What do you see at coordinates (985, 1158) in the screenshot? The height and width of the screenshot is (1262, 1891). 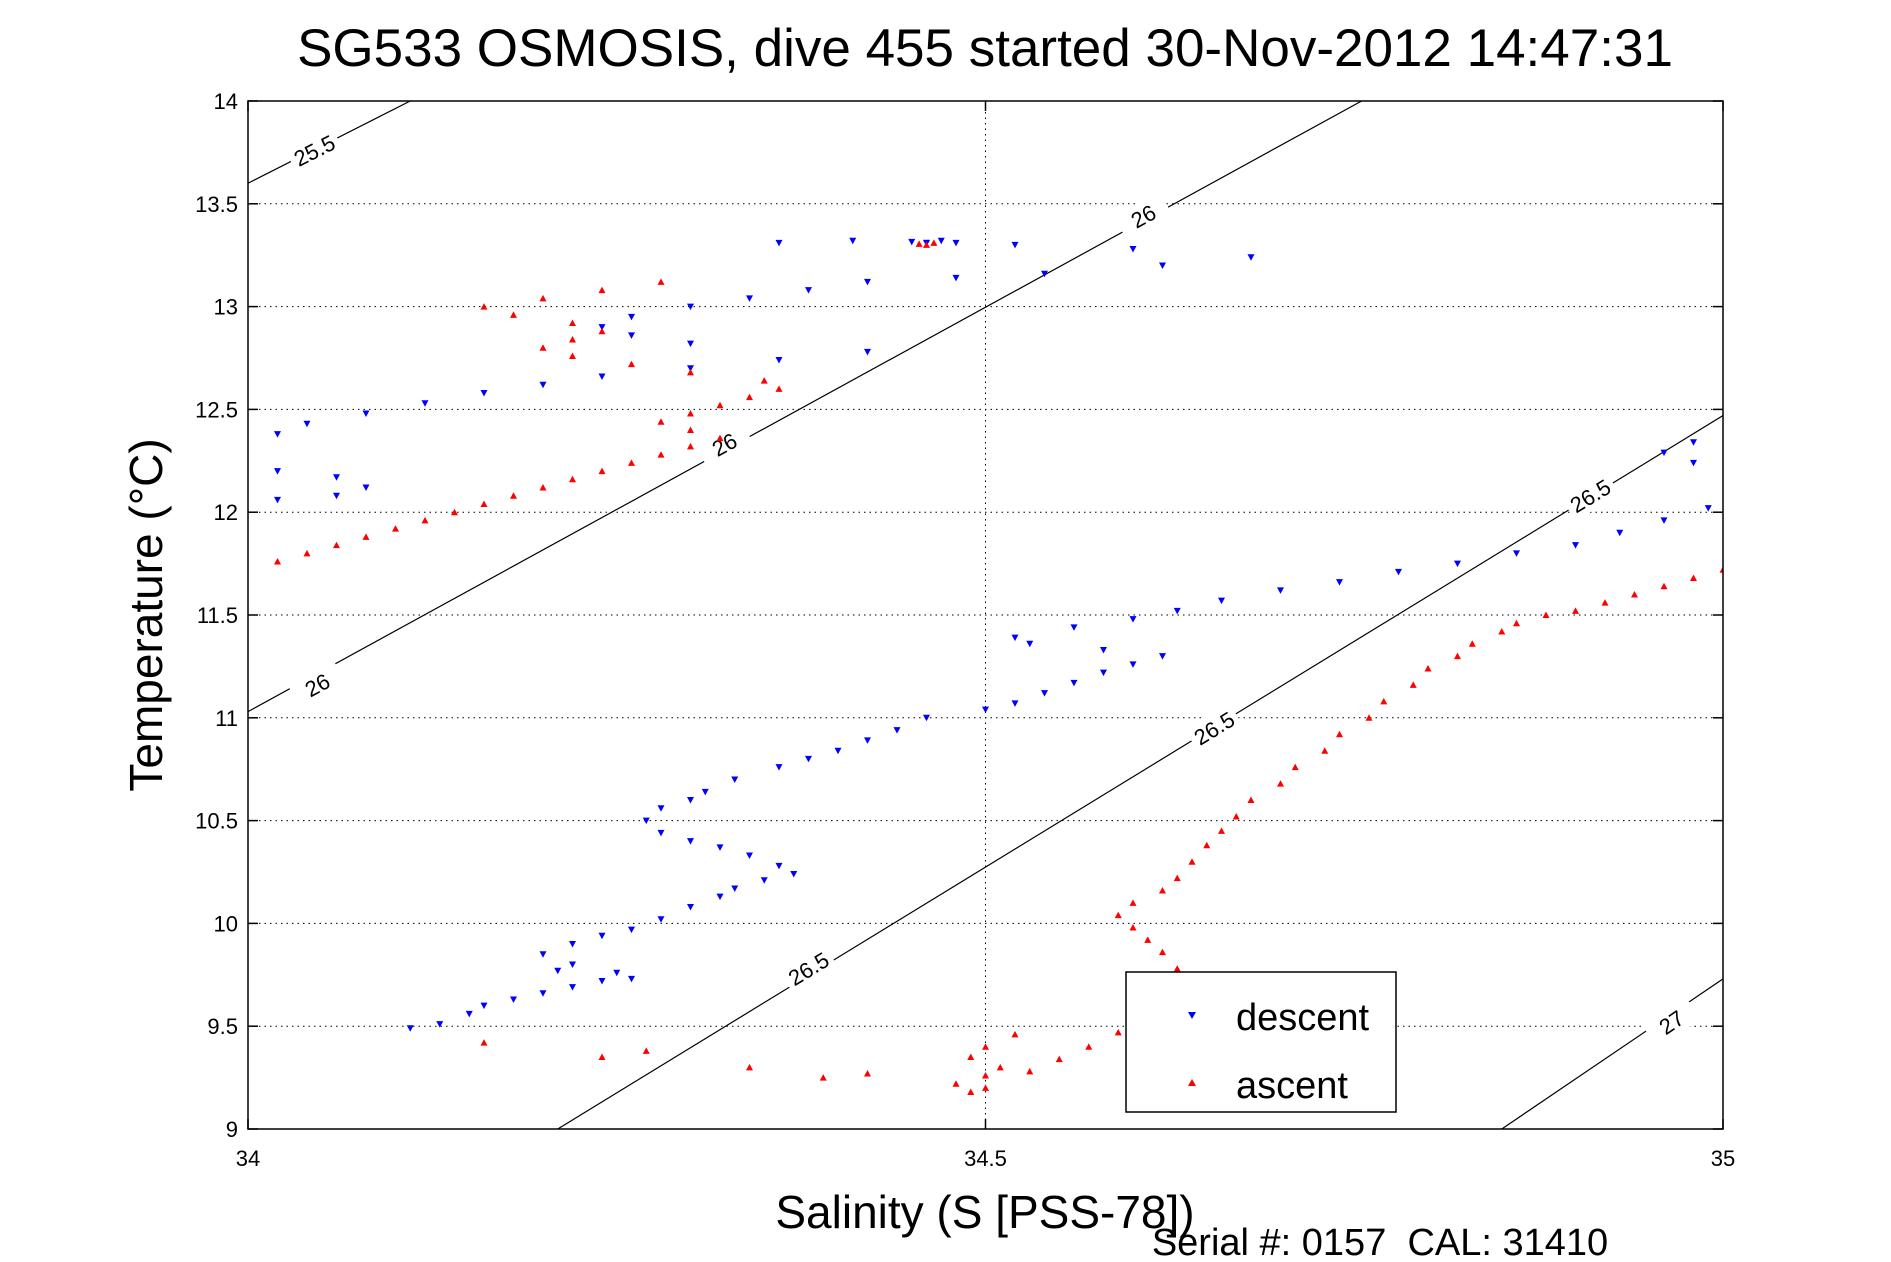 I see `x-tick-label: 34.5` at bounding box center [985, 1158].